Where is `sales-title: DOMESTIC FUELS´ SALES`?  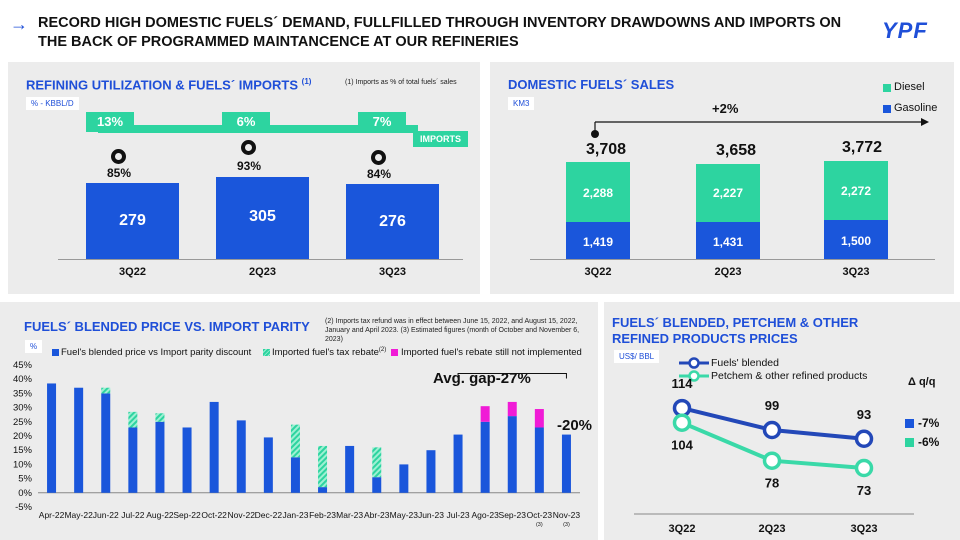 sales-title: DOMESTIC FUELS´ SALES is located at coordinates (591, 84).